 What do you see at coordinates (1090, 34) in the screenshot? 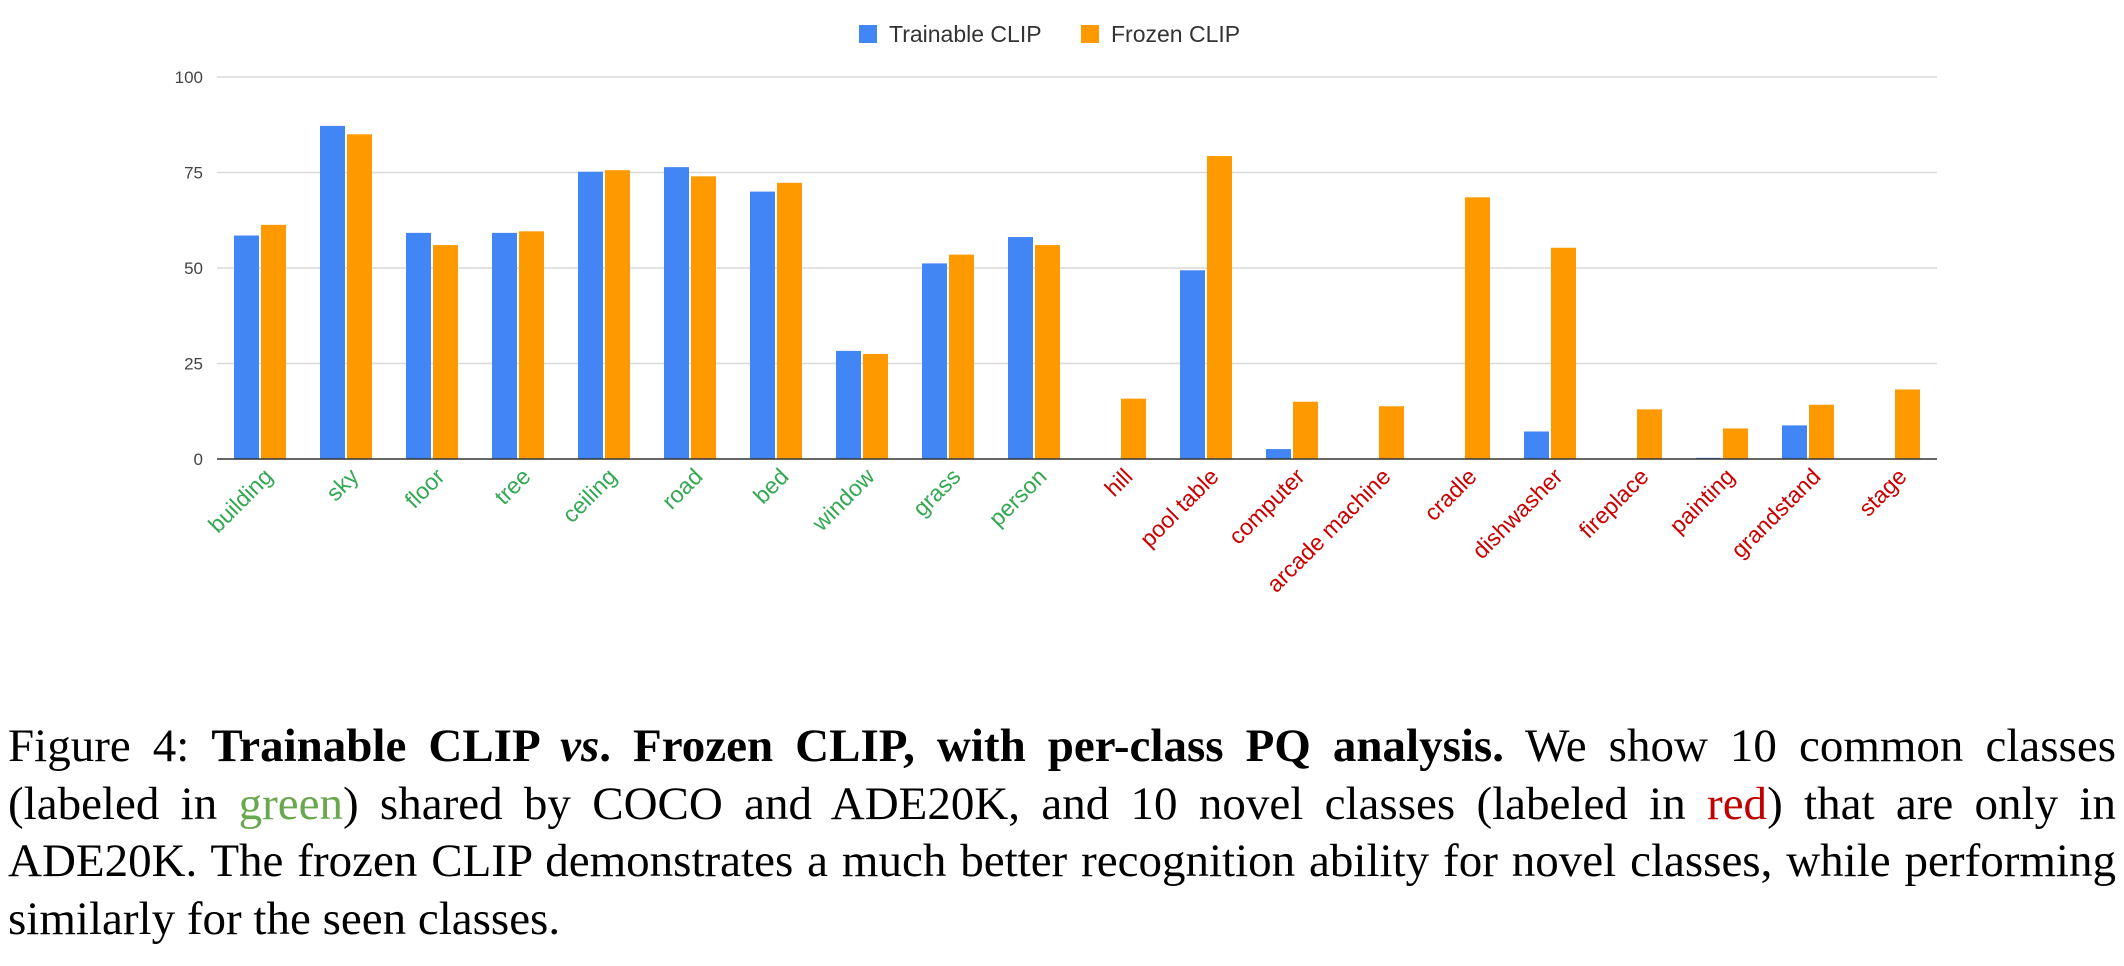
I see `legend-swatch-frozen` at bounding box center [1090, 34].